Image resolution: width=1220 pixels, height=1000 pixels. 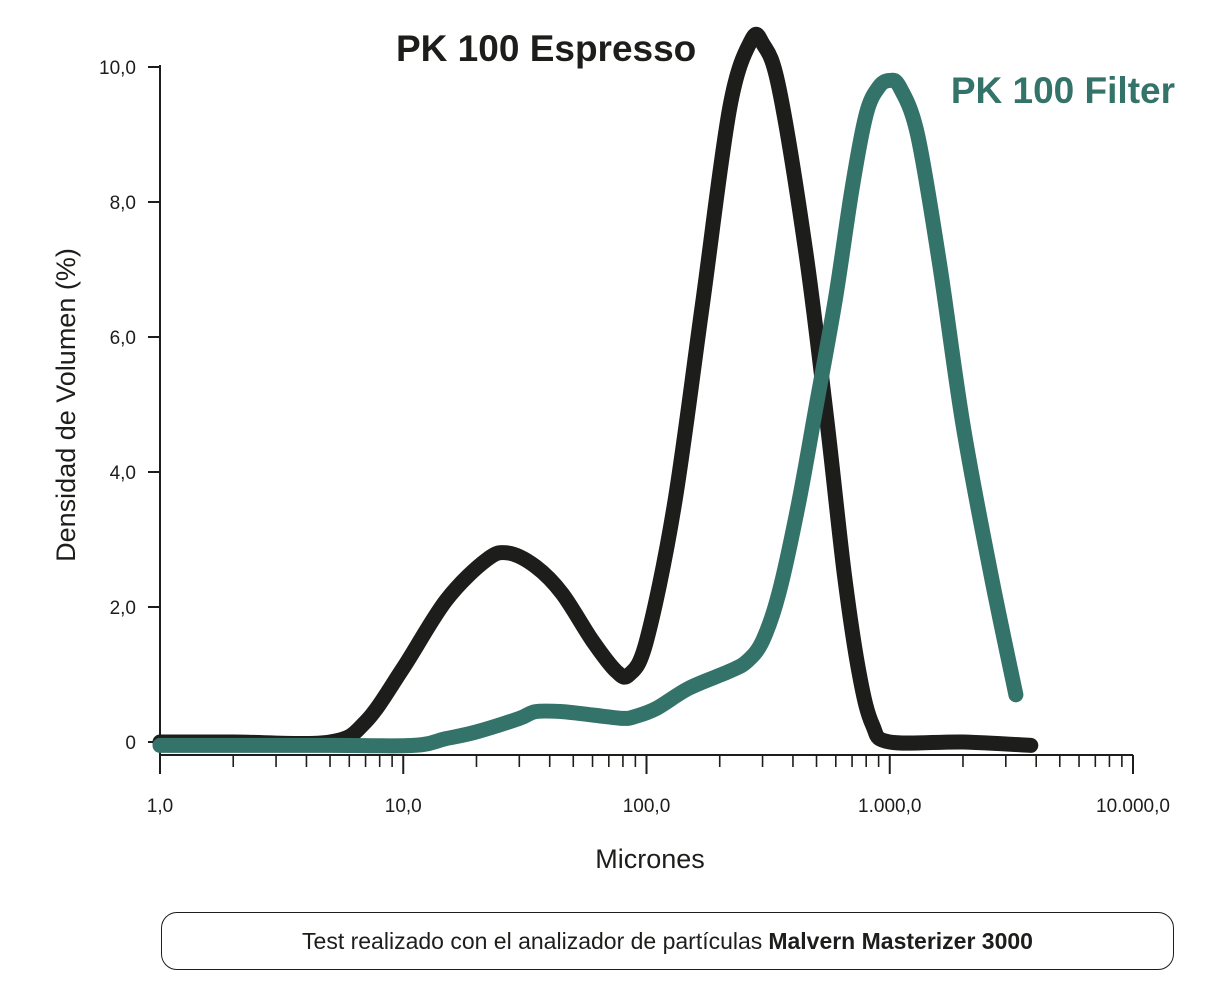 I want to click on x-tick-label: 100,0, so click(x=647, y=806).